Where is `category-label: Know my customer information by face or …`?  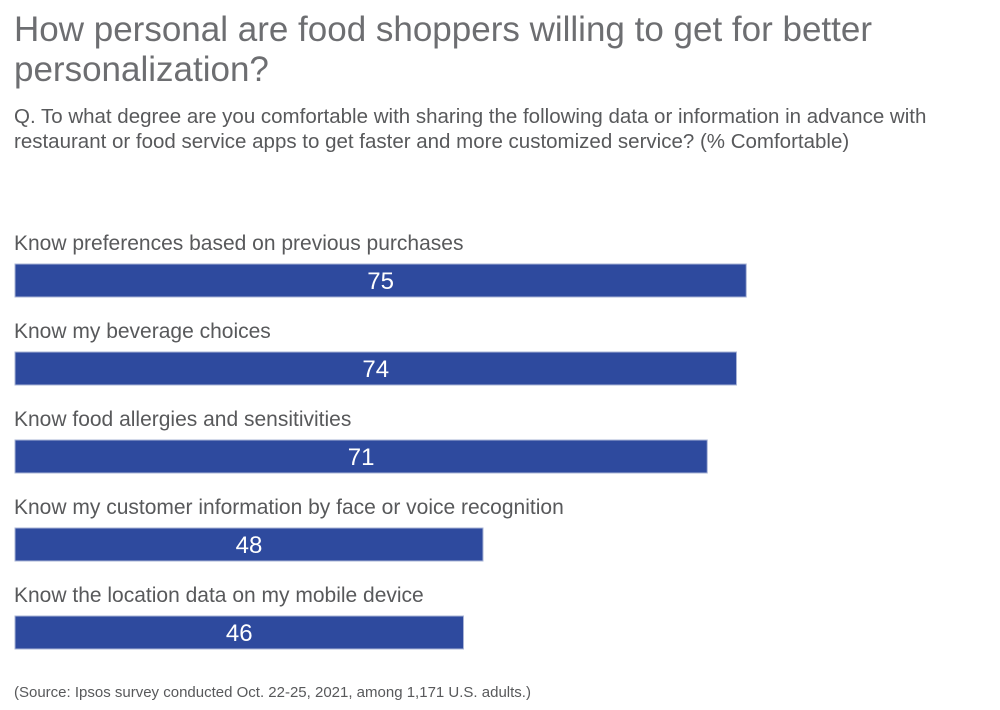
category-label: Know my customer information by face or … is located at coordinates (289, 507).